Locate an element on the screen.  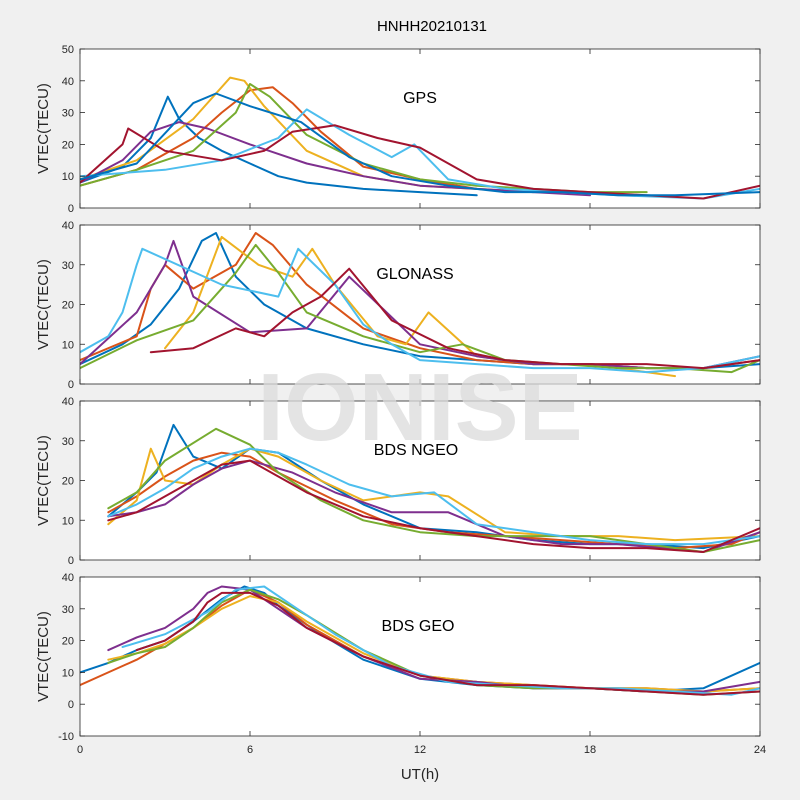
y-tick-label: -10 is located at coordinates (66, 737).